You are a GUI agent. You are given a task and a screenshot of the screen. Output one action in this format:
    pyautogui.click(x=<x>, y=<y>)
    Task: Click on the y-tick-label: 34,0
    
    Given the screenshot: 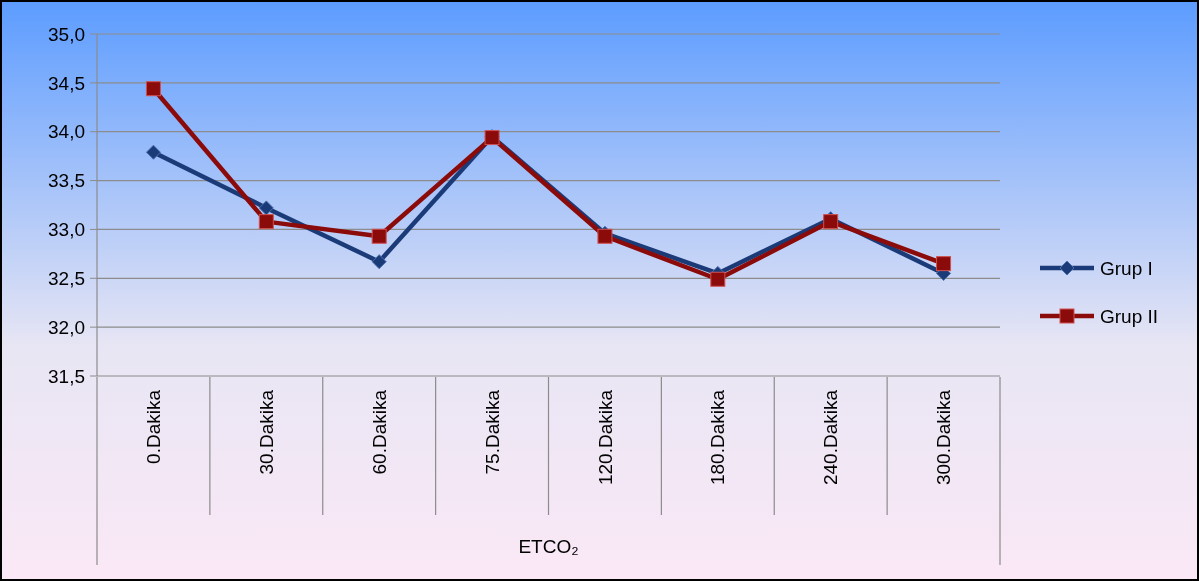 What is the action you would take?
    pyautogui.click(x=66, y=132)
    